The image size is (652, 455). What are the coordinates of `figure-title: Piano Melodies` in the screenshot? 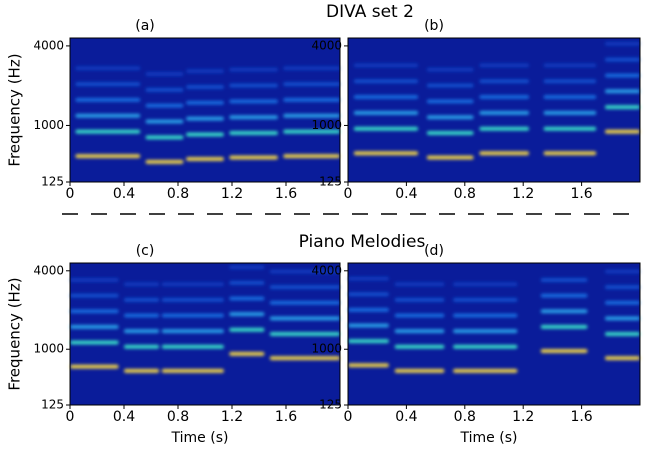 It's located at (362, 242).